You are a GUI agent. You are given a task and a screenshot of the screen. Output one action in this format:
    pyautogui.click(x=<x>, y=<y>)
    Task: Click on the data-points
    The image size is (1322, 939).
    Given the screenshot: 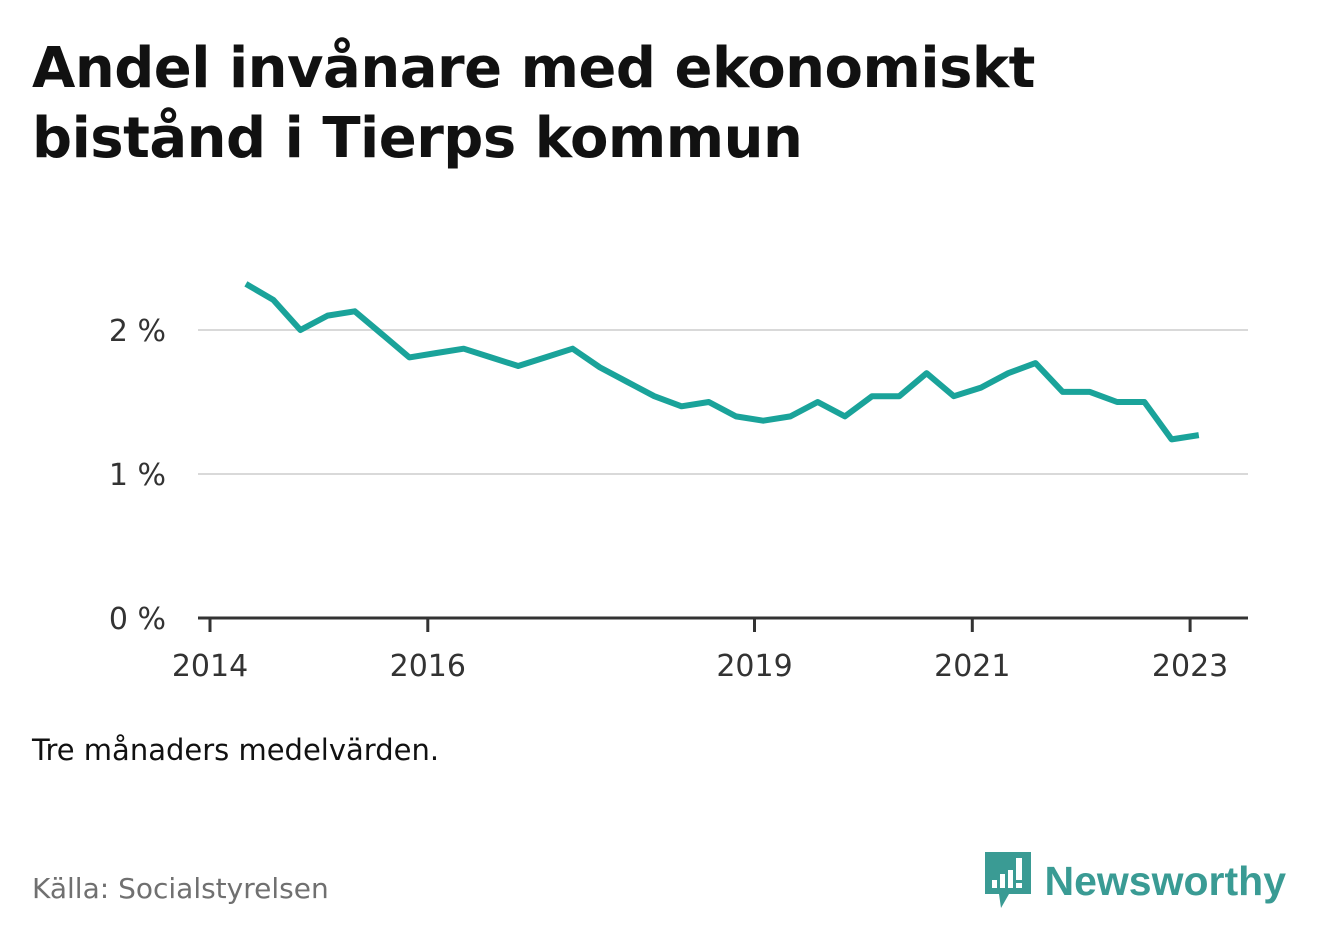 What is the action you would take?
    pyautogui.click(x=722, y=361)
    